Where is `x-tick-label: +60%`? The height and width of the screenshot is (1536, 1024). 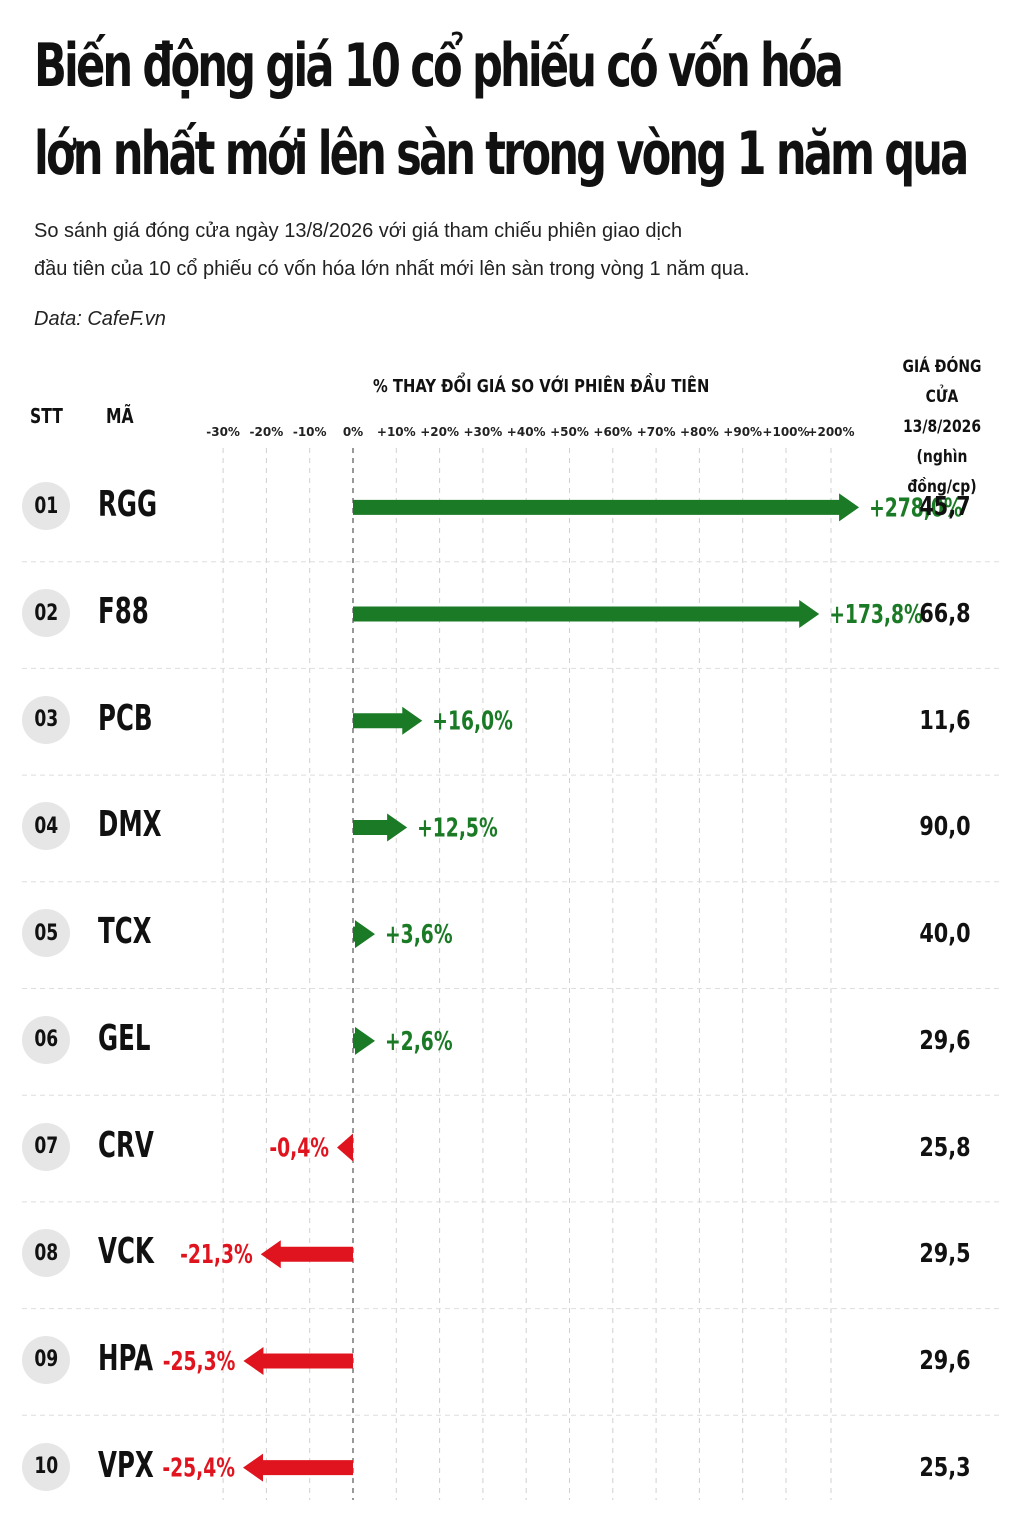 x-tick-label: +60% is located at coordinates (612, 432).